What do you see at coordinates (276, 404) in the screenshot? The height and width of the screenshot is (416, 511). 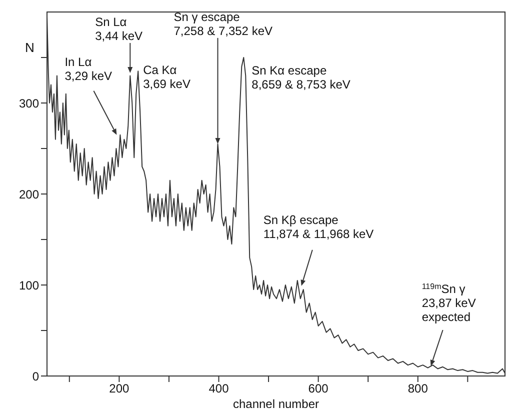 I see `x-axis-title: channel number` at bounding box center [276, 404].